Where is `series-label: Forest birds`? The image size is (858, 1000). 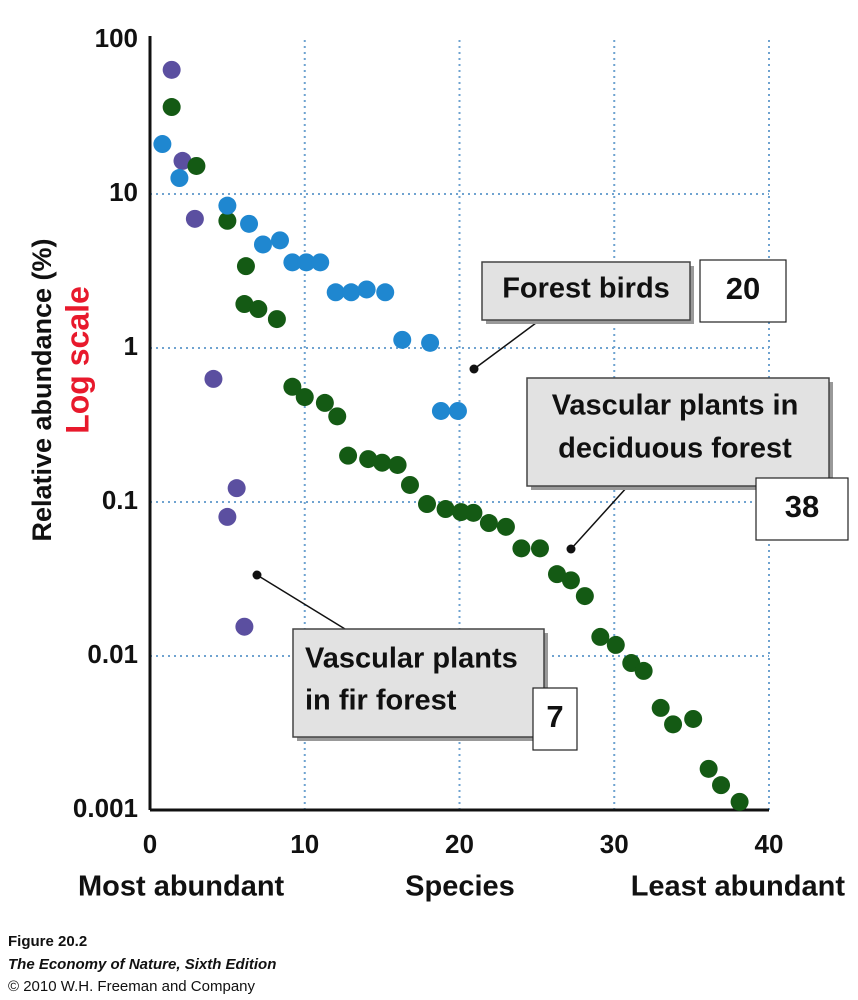
series-label: Forest birds is located at coordinates (586, 289).